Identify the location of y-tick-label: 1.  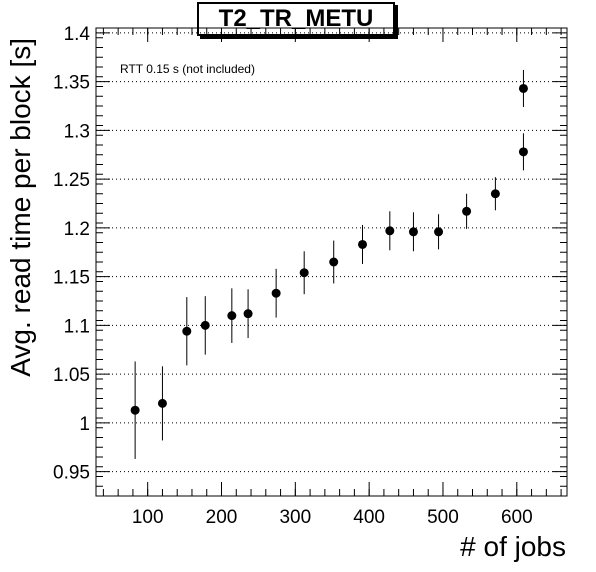
(84, 424).